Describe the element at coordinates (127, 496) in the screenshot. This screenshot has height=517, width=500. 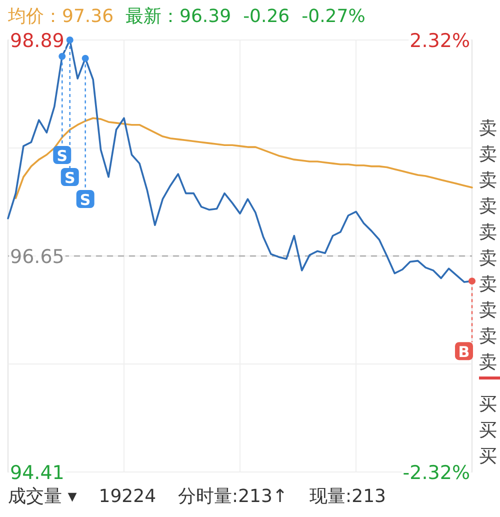
I see `text: 19224` at that location.